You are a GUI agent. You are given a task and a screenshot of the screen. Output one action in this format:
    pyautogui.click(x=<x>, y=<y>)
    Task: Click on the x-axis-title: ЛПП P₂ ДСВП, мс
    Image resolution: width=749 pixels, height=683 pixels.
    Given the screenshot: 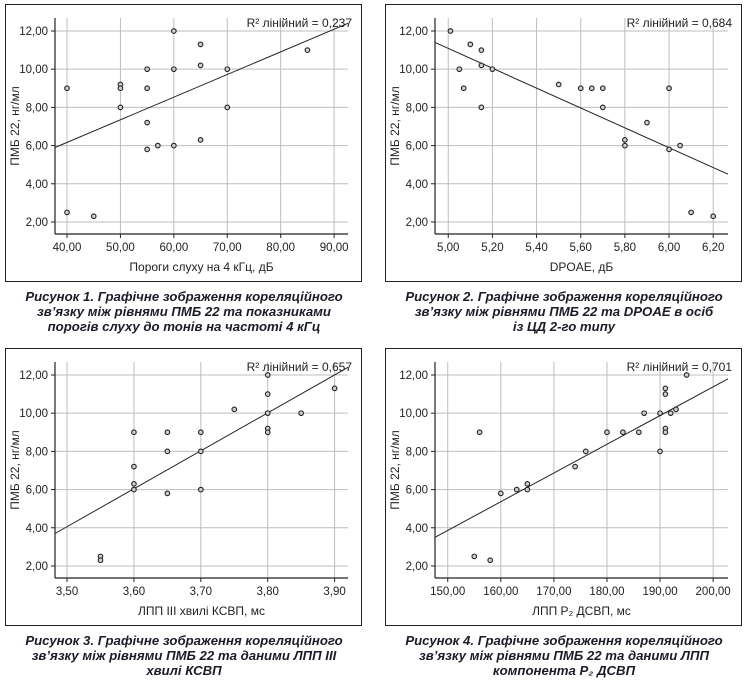 What is the action you would take?
    pyautogui.click(x=581, y=611)
    